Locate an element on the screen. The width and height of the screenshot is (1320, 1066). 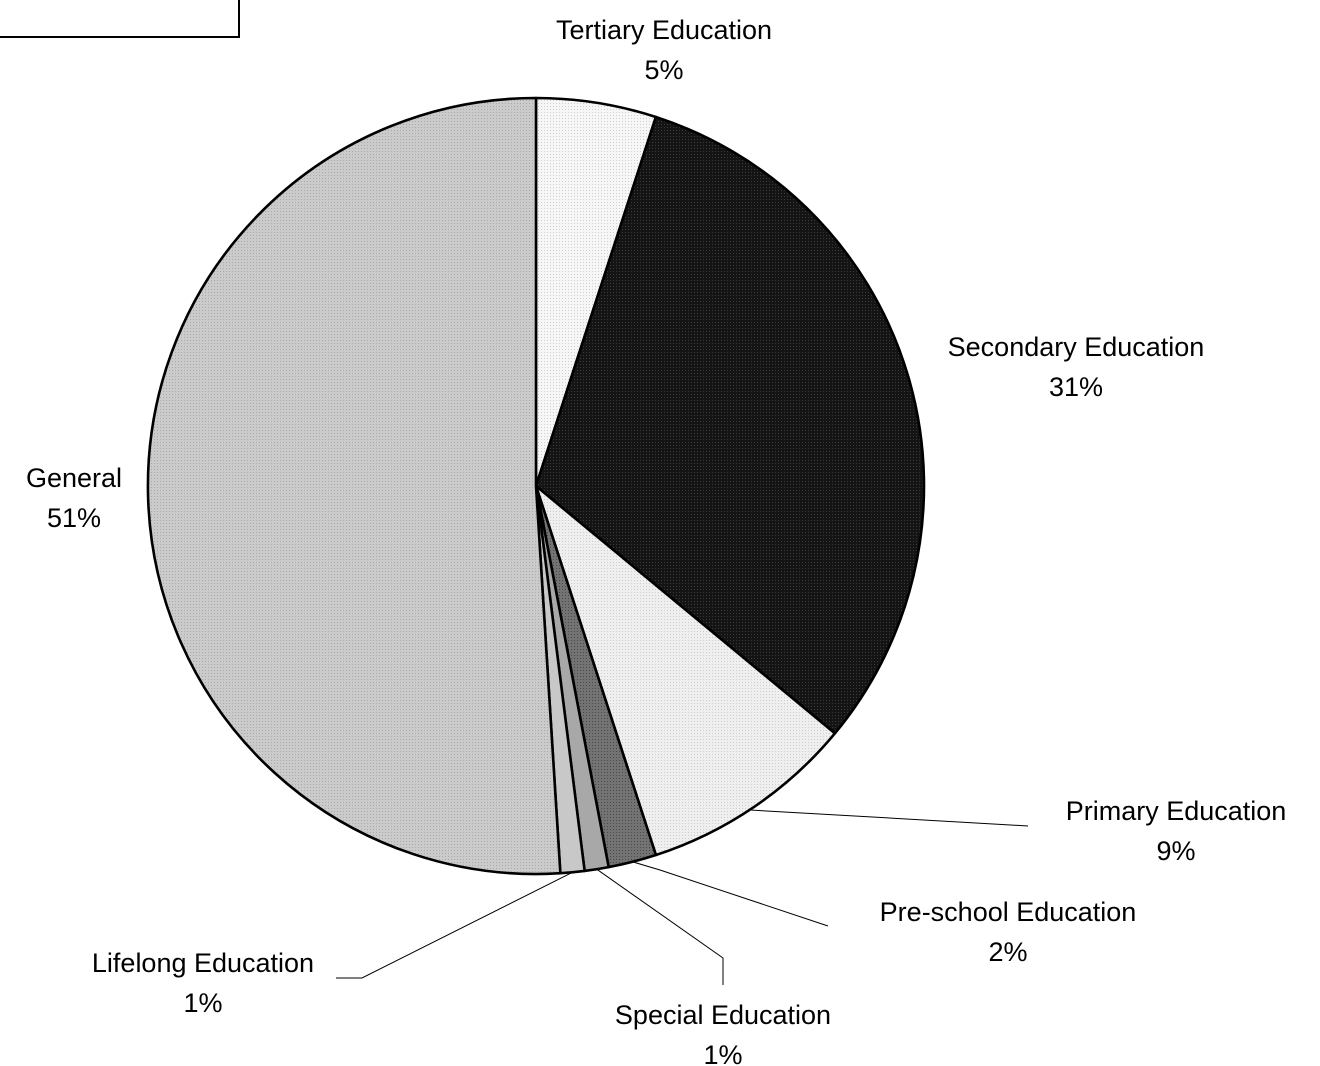
slice-value-tertiary-education: 5% is located at coordinates (663, 70).